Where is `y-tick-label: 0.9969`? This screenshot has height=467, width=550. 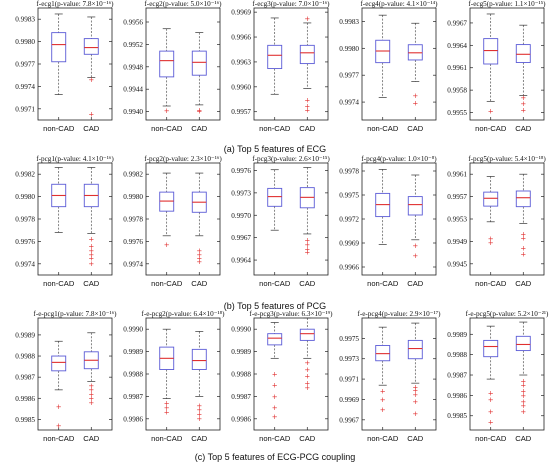 y-tick-label: 0.9969 is located at coordinates (349, 400).